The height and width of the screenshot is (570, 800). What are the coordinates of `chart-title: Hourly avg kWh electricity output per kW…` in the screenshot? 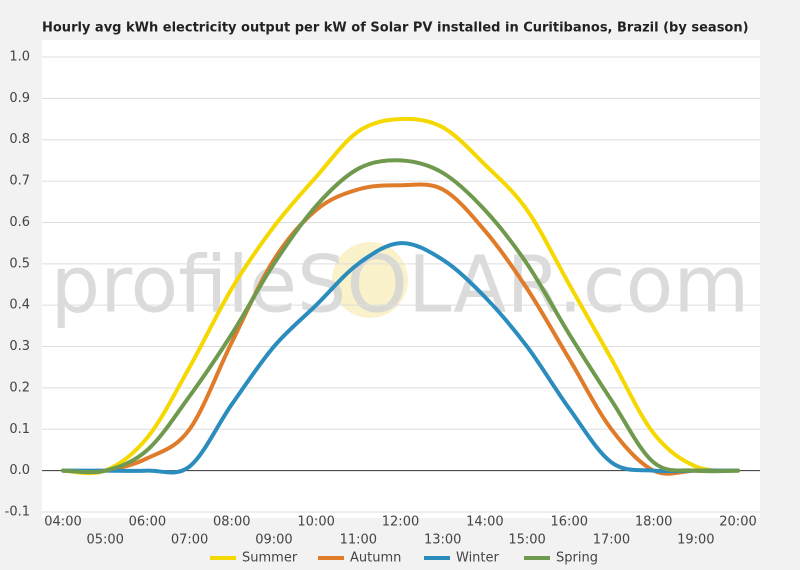 It's located at (395, 28).